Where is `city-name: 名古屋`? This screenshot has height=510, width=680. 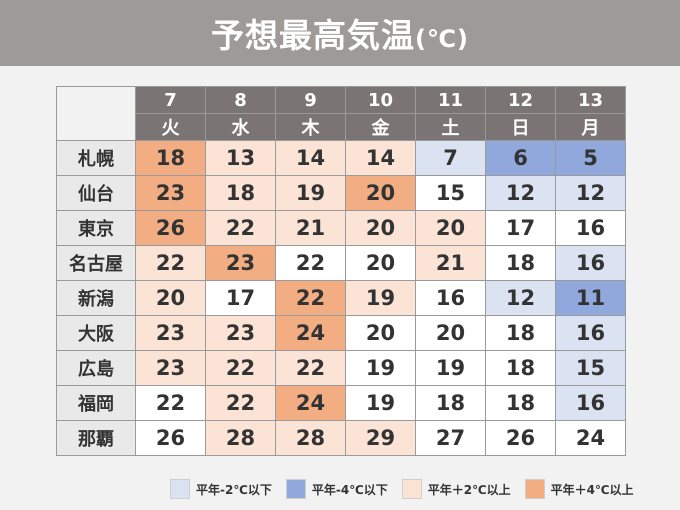 city-name: 名古屋 is located at coordinates (96, 263).